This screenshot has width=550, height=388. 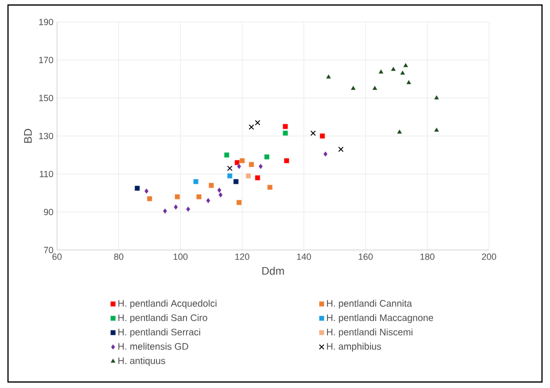 What do you see at coordinates (47, 174) in the screenshot?
I see `y-tick-label: 110` at bounding box center [47, 174].